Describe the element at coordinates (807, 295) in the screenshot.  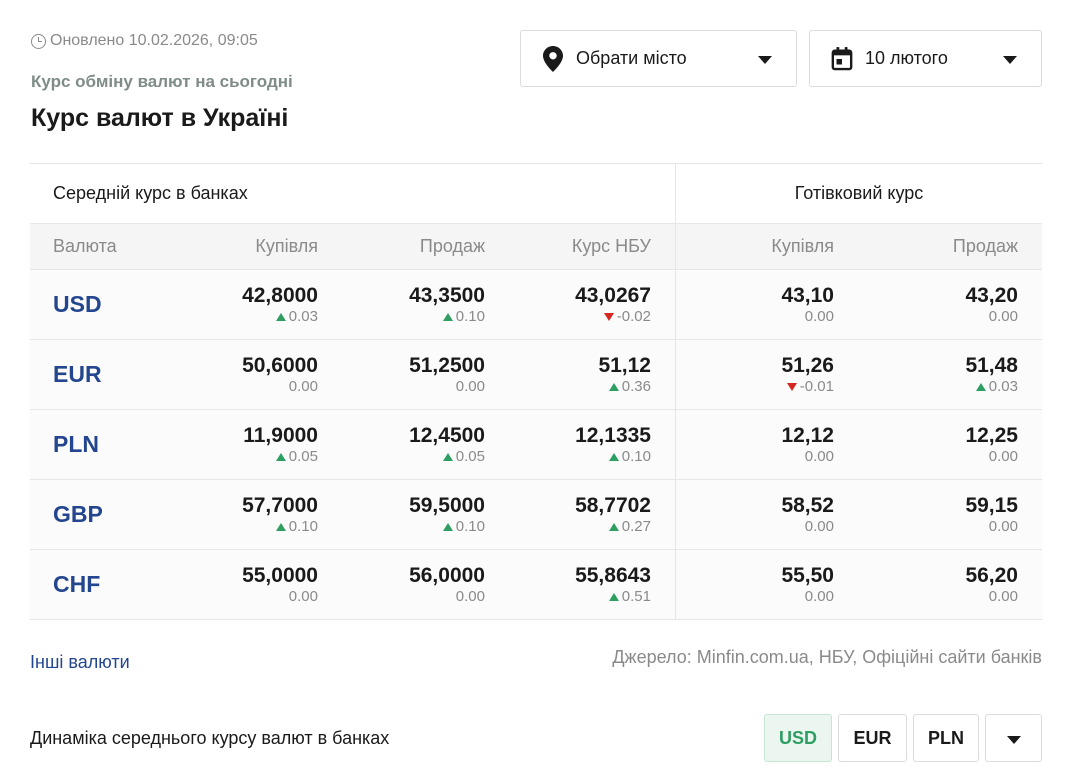
I see `cash-buy-value: 43,10` at that location.